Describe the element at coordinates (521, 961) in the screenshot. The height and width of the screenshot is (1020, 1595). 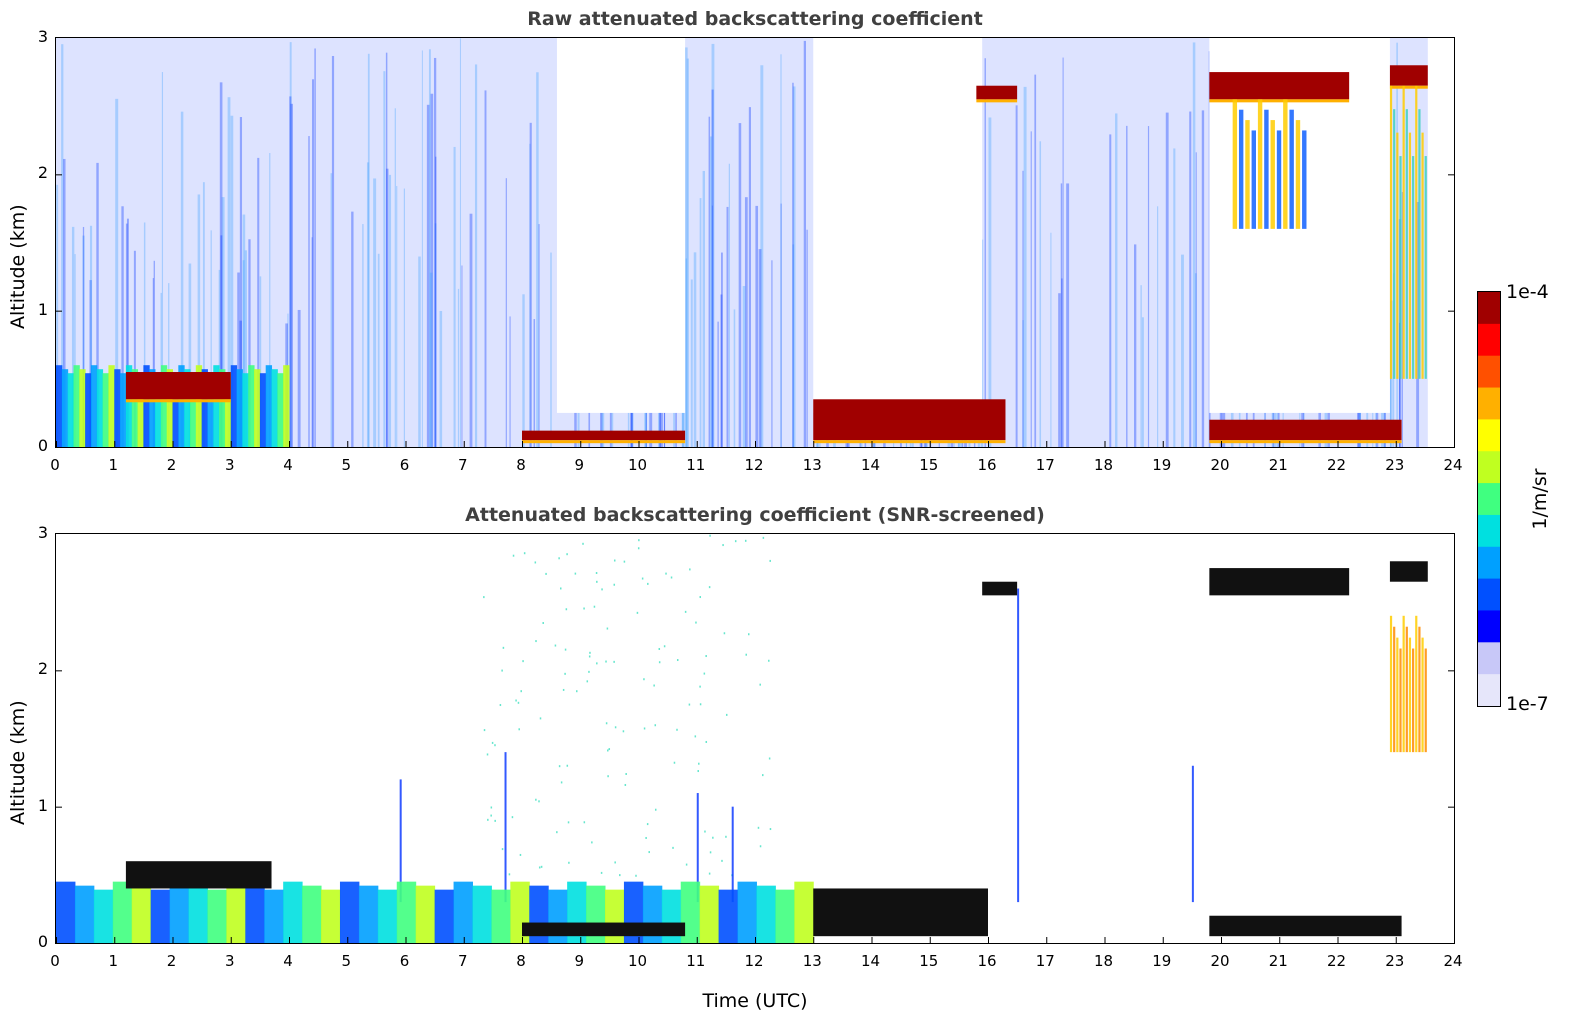
I see `x-tick-label: 8` at that location.